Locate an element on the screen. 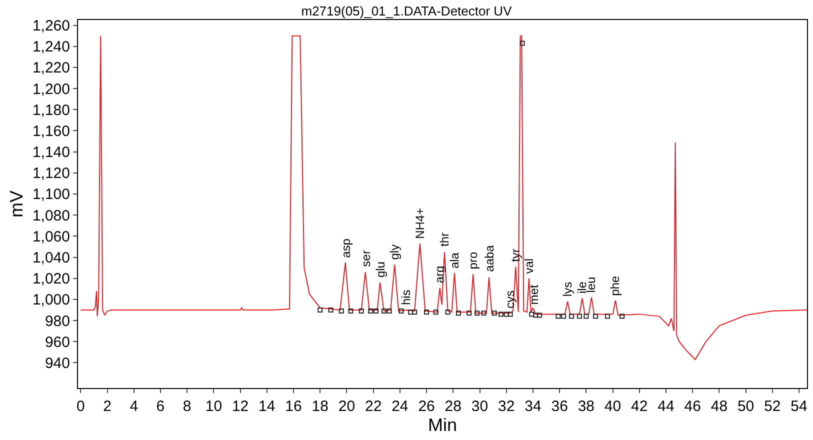 The width and height of the screenshot is (813, 440). x-tick-label: 54 is located at coordinates (799, 406).